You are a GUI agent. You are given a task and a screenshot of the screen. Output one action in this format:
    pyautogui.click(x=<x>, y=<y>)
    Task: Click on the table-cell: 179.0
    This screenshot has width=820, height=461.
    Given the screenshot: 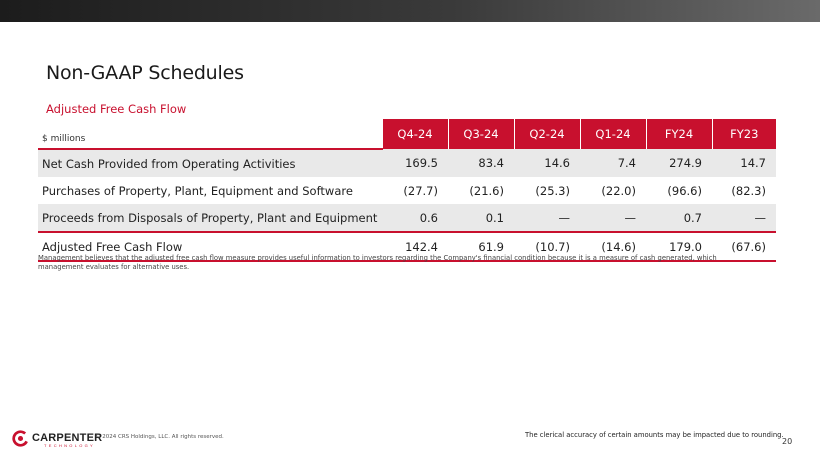 What is the action you would take?
    pyautogui.click(x=679, y=246)
    